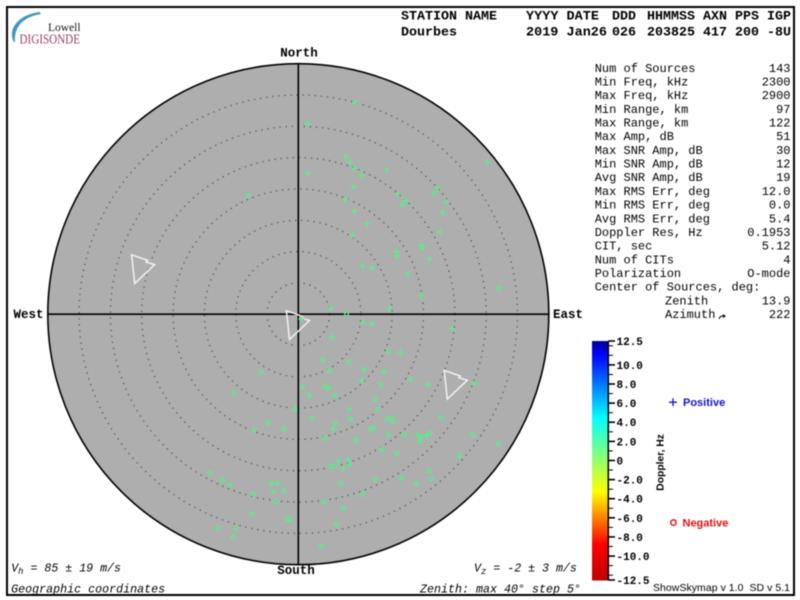  Describe the element at coordinates (649, 151) in the screenshot. I see `svg-text: Max SNR Amp, dB` at that location.